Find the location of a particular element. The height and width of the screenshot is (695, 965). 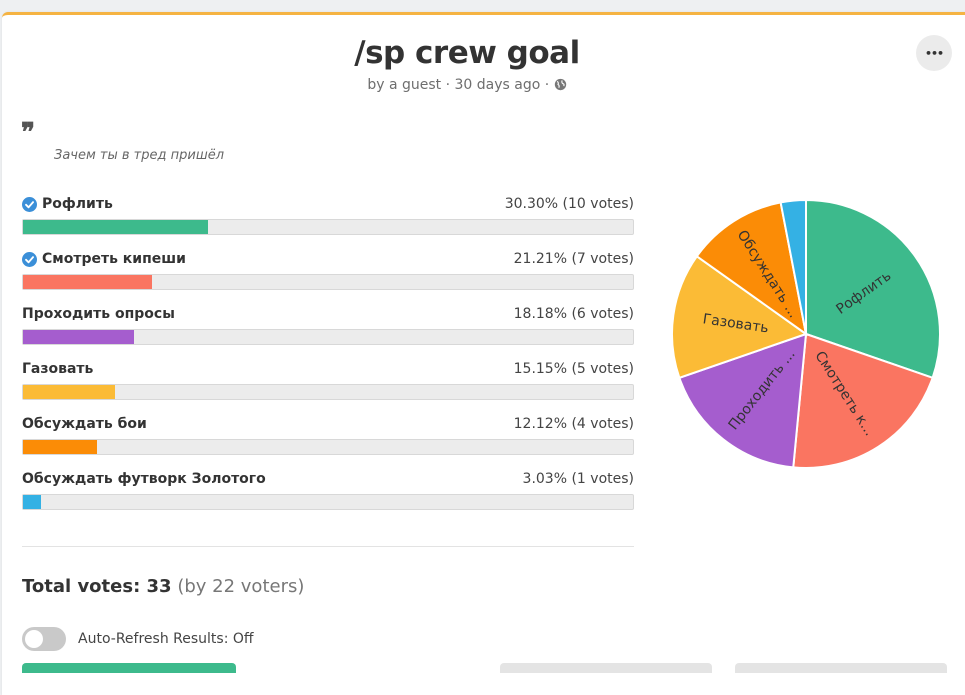

auto-refresh-row: Auto-Refresh Results: Off is located at coordinates (138, 639).